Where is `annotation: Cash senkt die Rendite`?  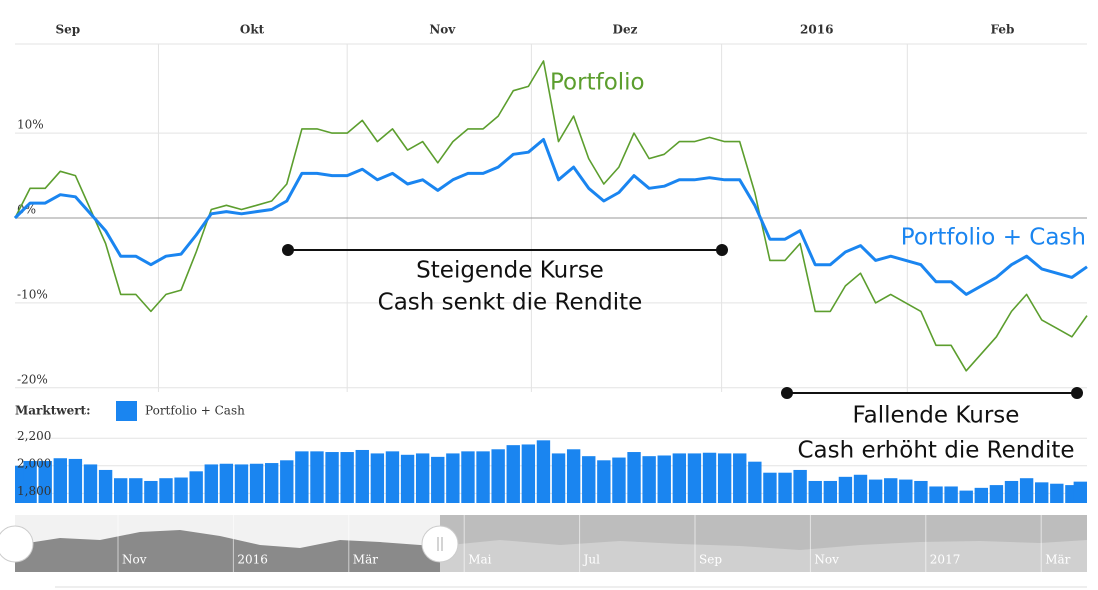
annotation: Cash senkt die Rendite is located at coordinates (510, 303).